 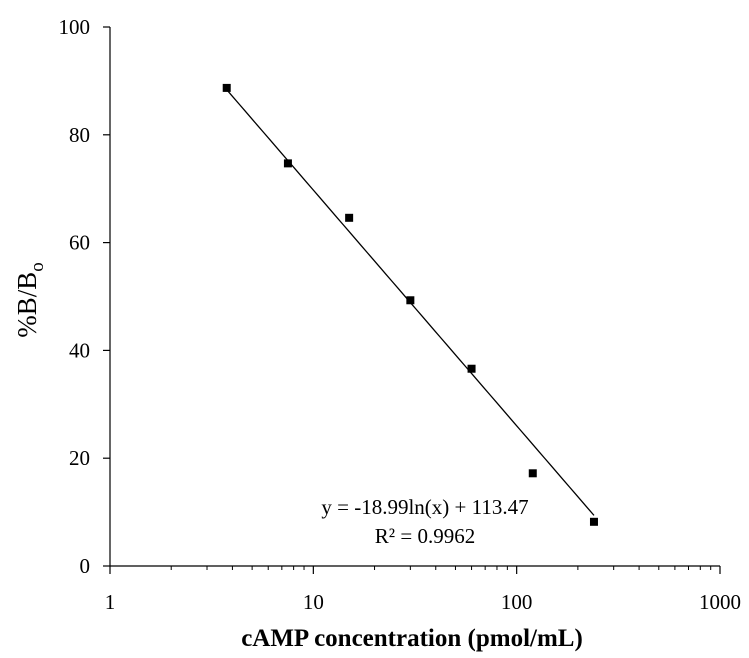 I want to click on x-ticks: 1 10 100 1000, so click(x=423, y=590).